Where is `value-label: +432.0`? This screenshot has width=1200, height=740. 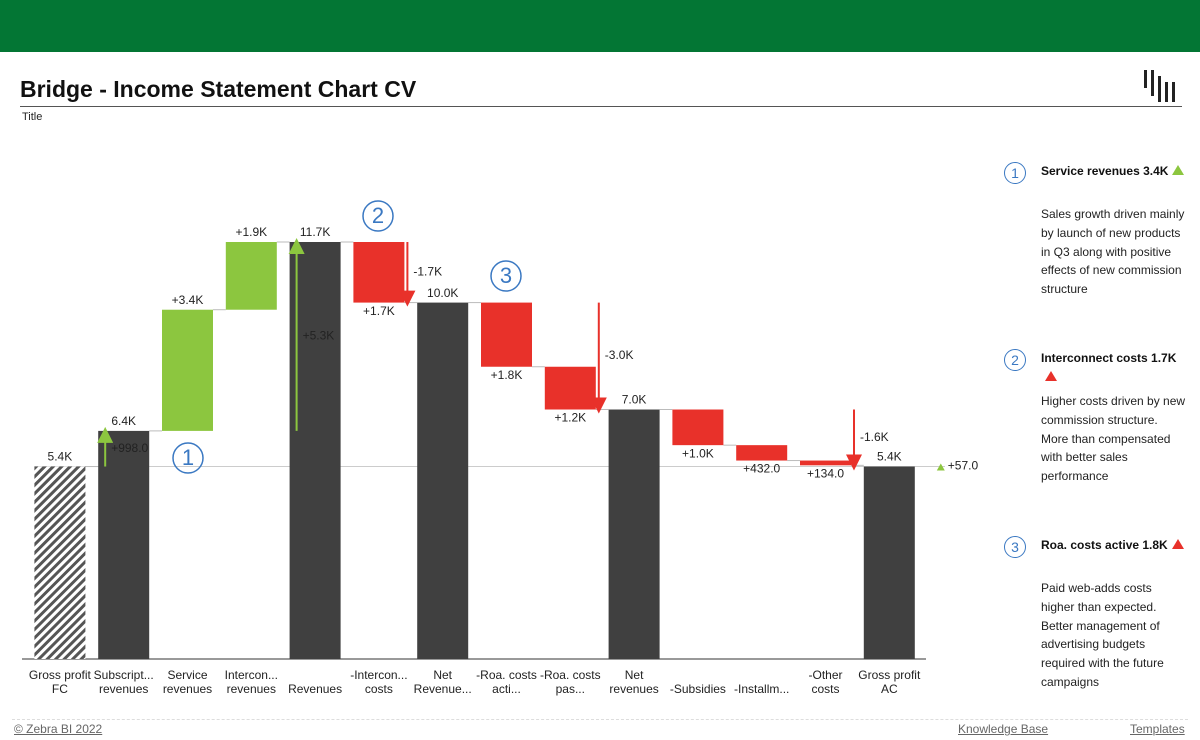
value-label: +432.0 is located at coordinates (761, 469).